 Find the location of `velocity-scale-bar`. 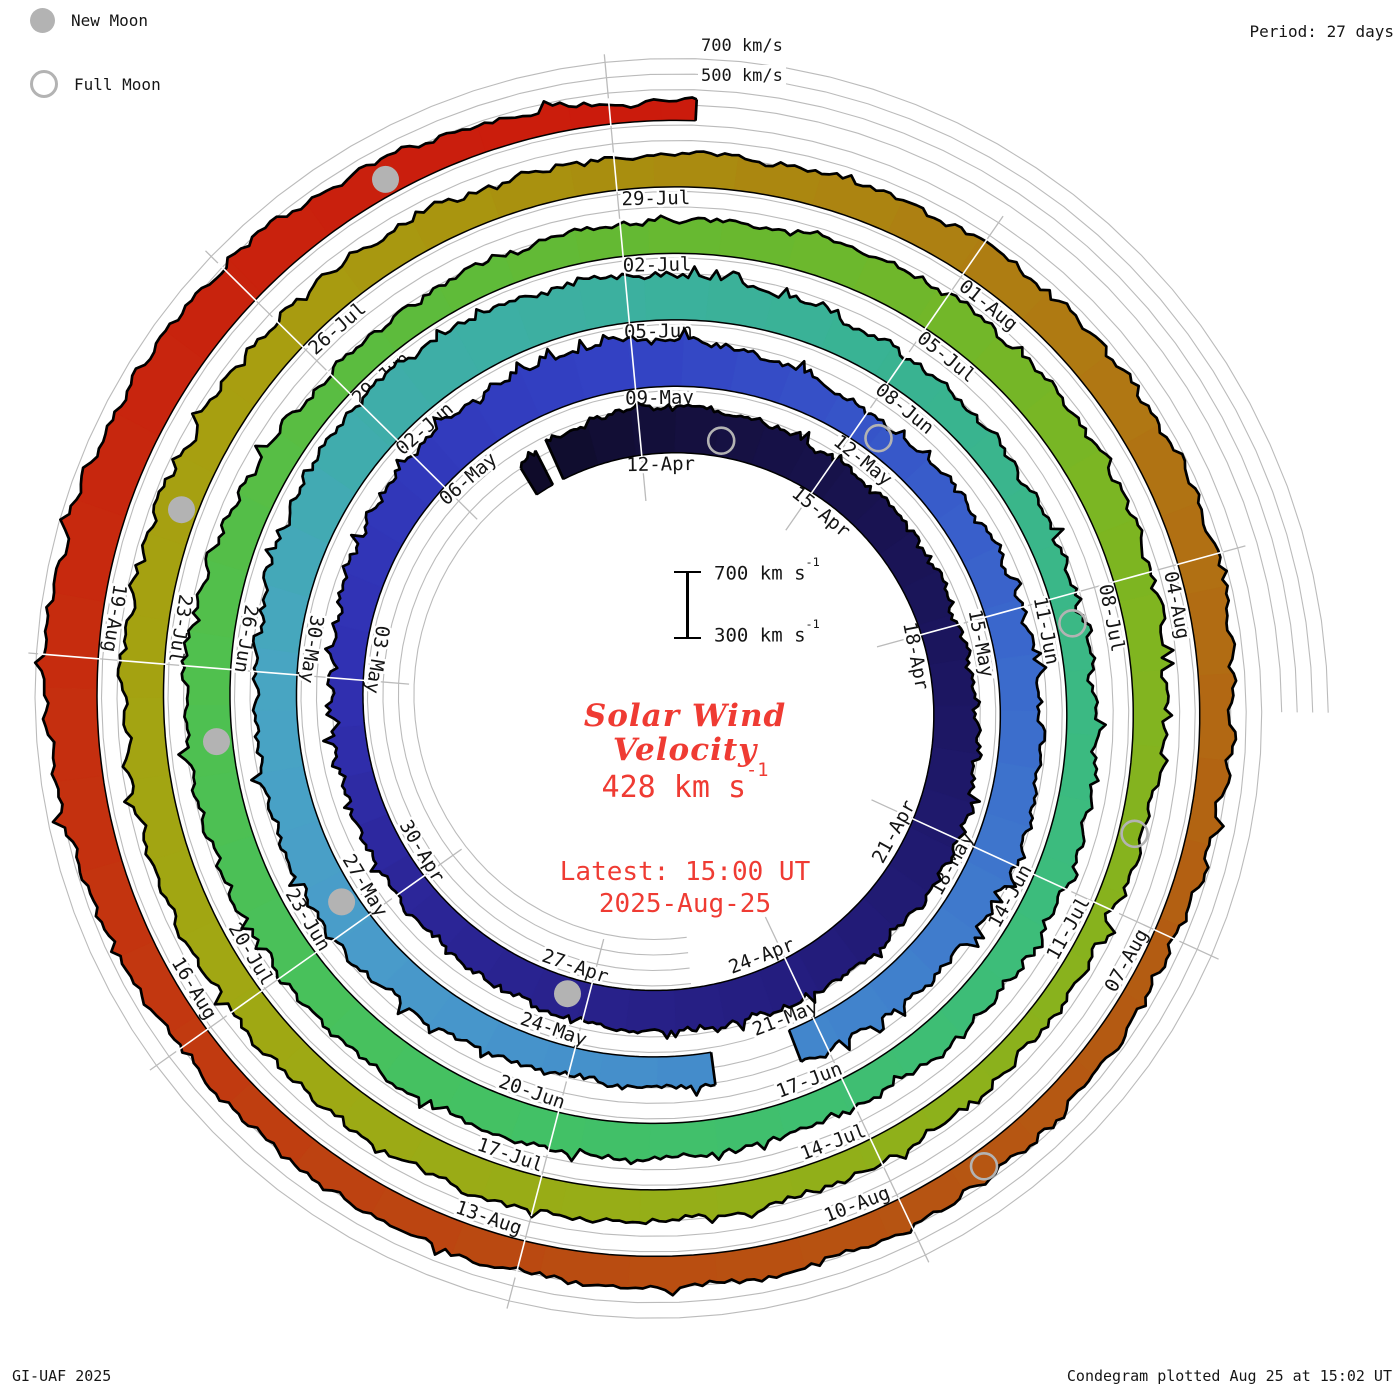

velocity-scale-bar is located at coordinates (687, 605).